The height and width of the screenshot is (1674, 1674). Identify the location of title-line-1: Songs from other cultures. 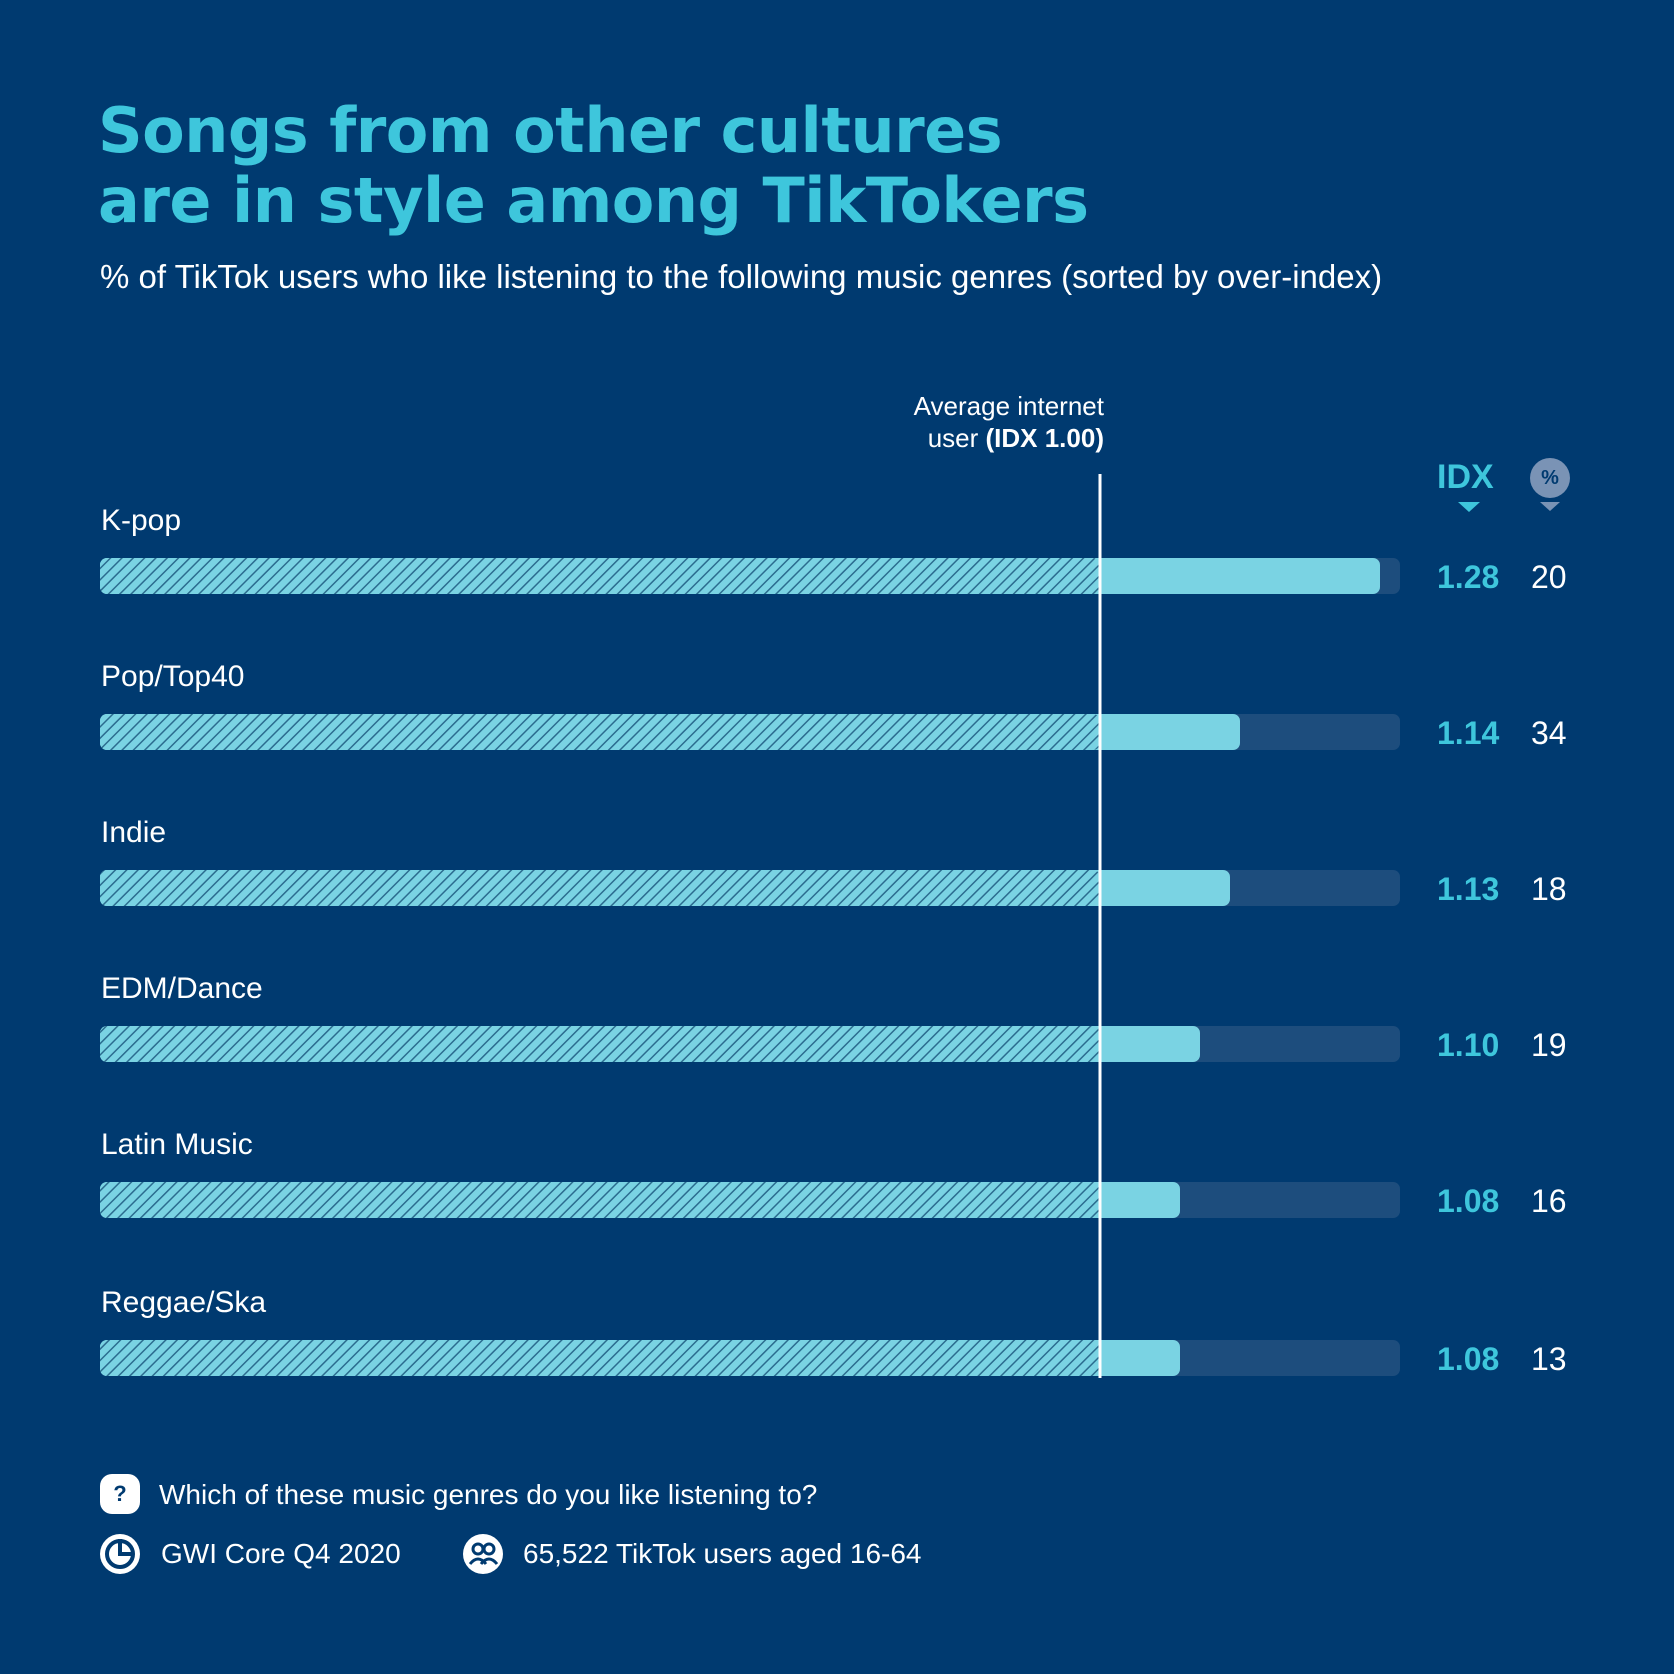
(550, 130).